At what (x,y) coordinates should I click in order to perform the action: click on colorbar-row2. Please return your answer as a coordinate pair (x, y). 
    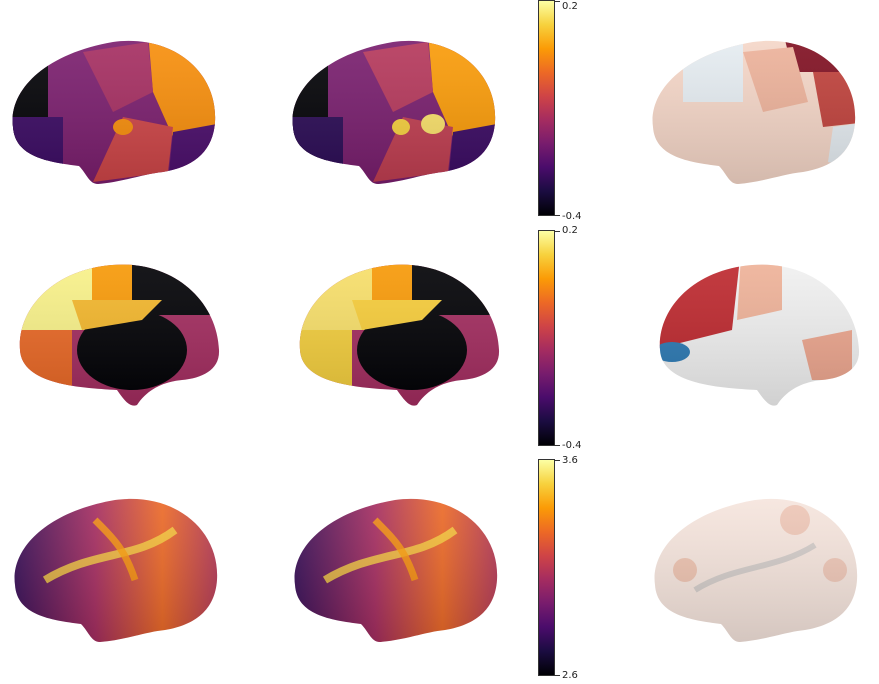
    Looking at the image, I should click on (546, 338).